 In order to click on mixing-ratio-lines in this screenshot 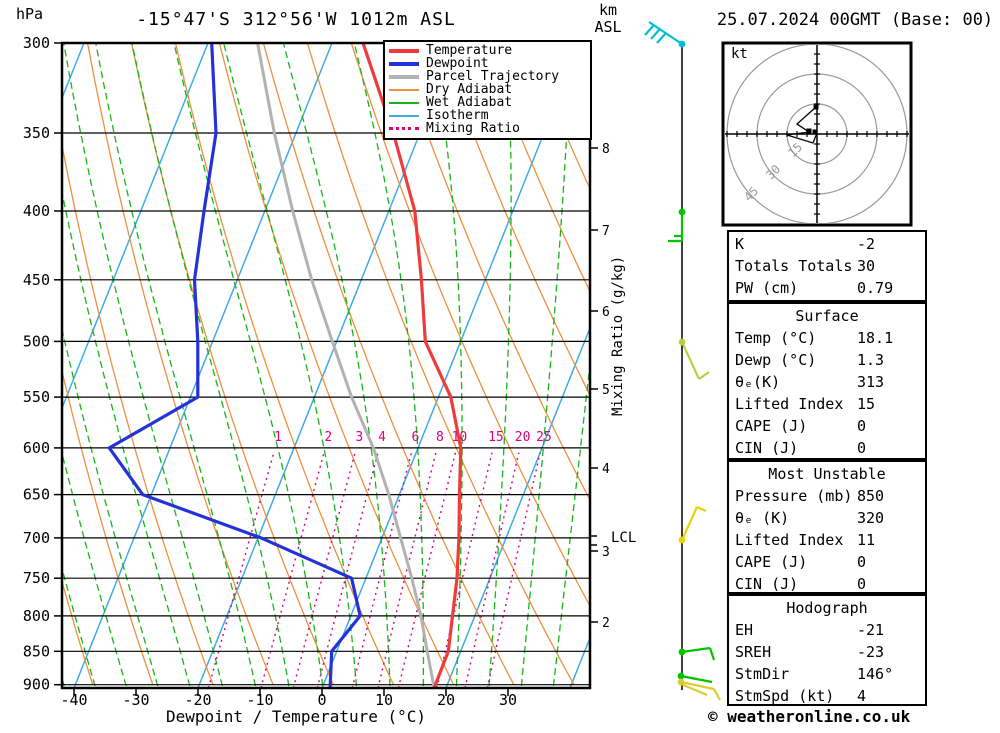, I will do `click(374, 570)`.